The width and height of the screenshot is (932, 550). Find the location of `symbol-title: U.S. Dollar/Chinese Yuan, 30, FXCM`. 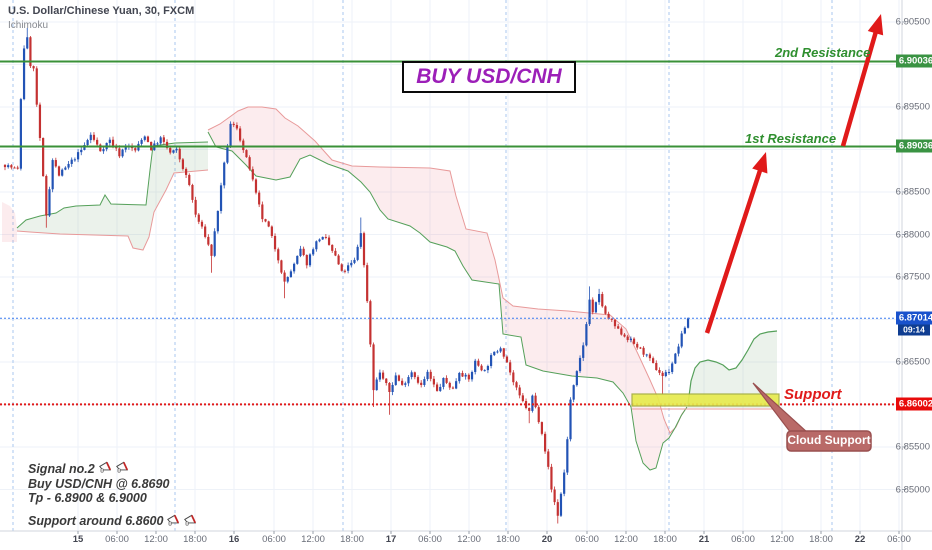

symbol-title: U.S. Dollar/Chinese Yuan, 30, FXCM is located at coordinates (101, 11).